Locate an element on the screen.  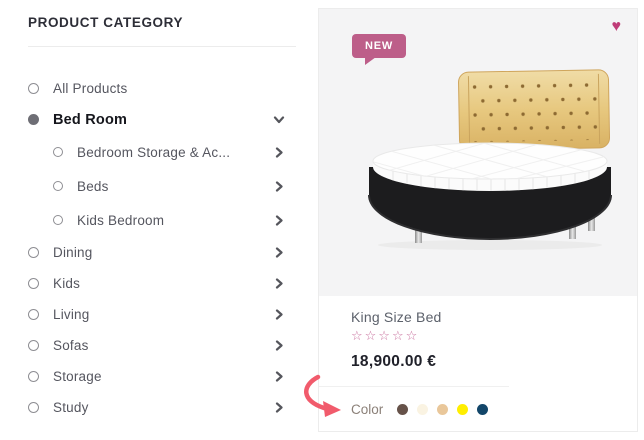
product-price: 18,900.00 € is located at coordinates (394, 361).